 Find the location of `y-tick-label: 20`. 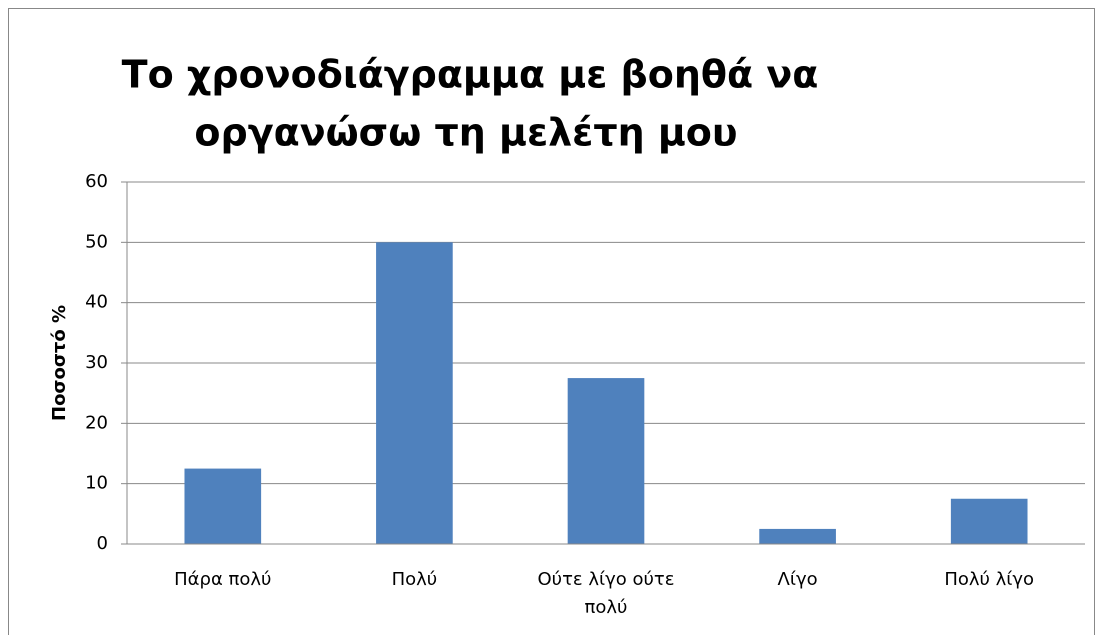

y-tick-label: 20 is located at coordinates (96, 422).